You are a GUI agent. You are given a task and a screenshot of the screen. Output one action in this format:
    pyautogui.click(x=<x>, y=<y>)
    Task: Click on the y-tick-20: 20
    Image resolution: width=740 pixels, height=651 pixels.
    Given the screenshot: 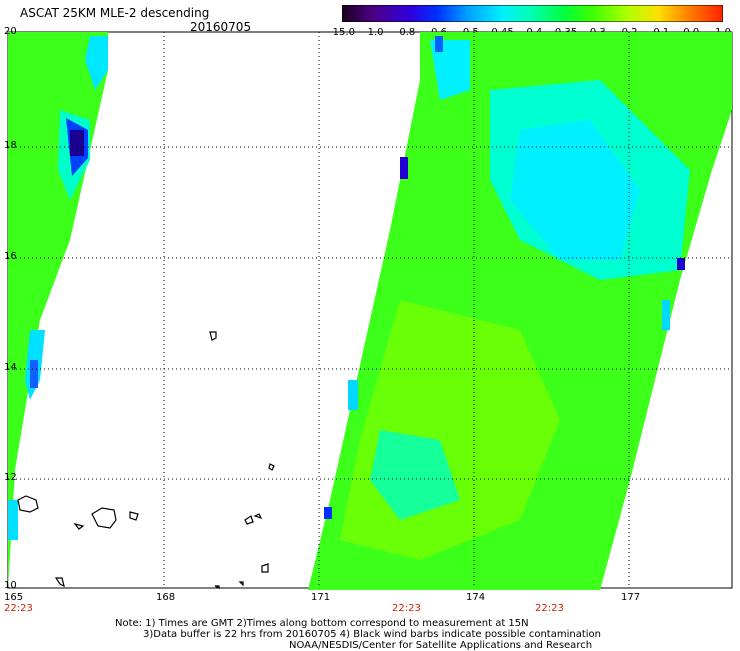 What is the action you would take?
    pyautogui.click(x=10, y=31)
    